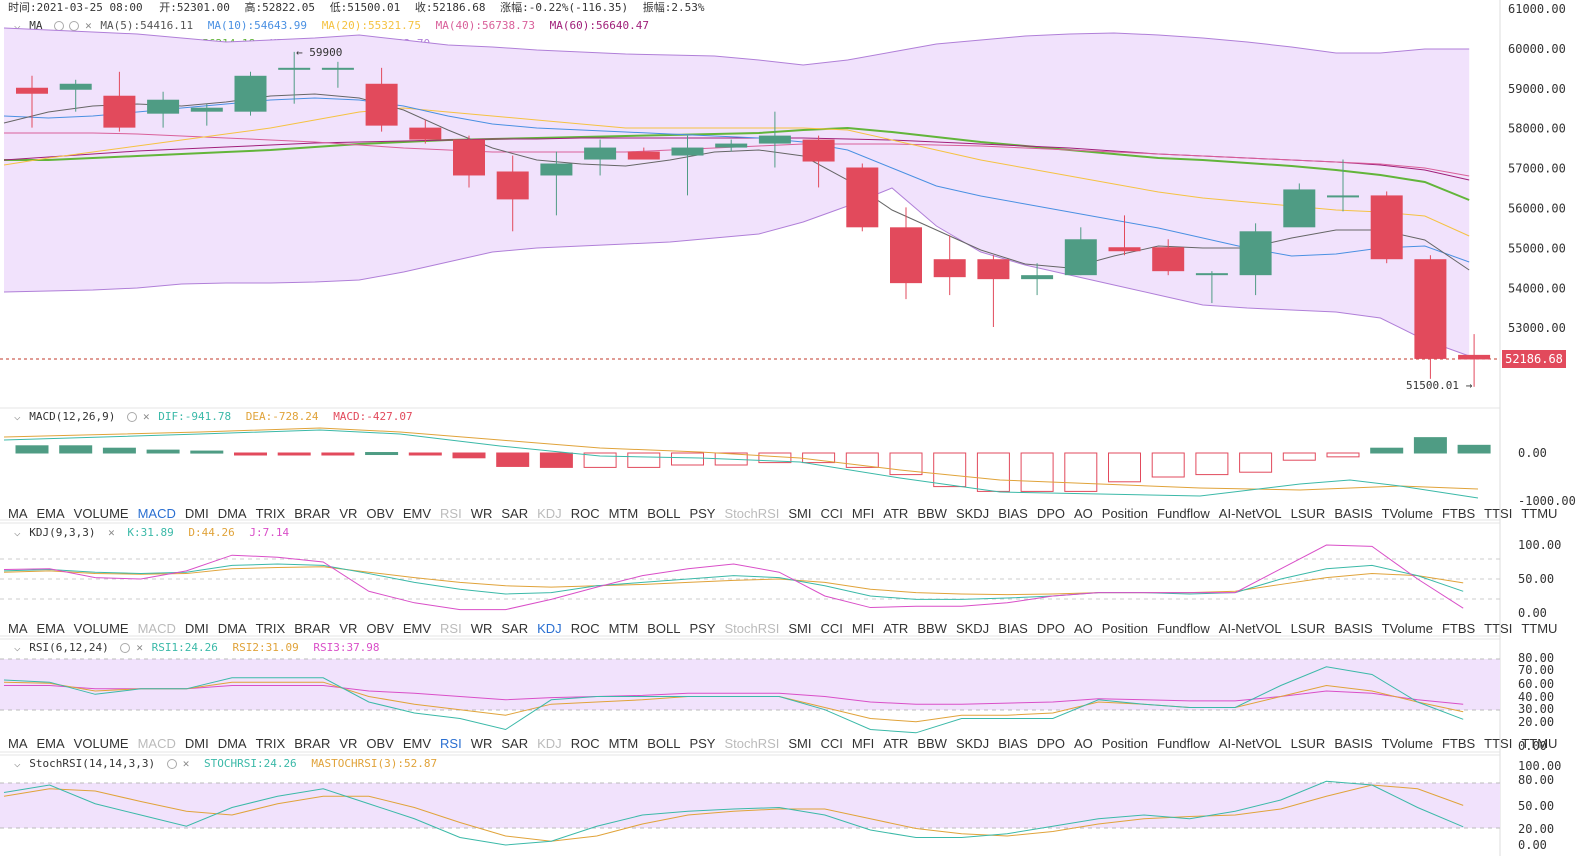  I want to click on tab-bbw: BBW, so click(932, 513).